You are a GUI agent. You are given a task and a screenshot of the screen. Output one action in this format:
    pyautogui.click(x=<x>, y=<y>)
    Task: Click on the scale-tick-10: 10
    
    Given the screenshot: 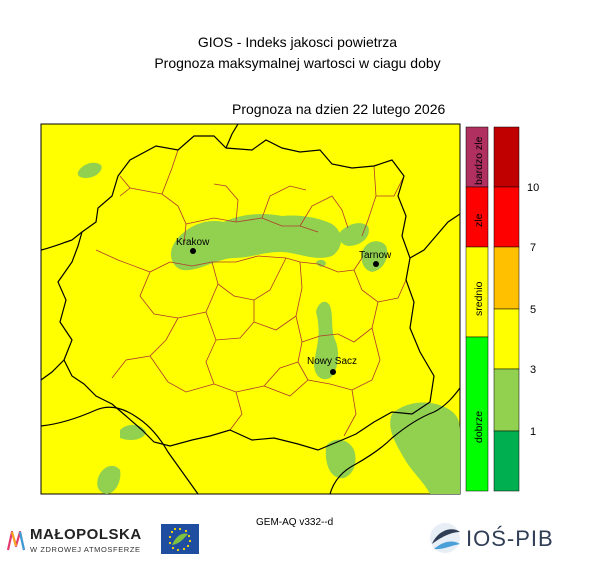 What is the action you would take?
    pyautogui.click(x=533, y=188)
    